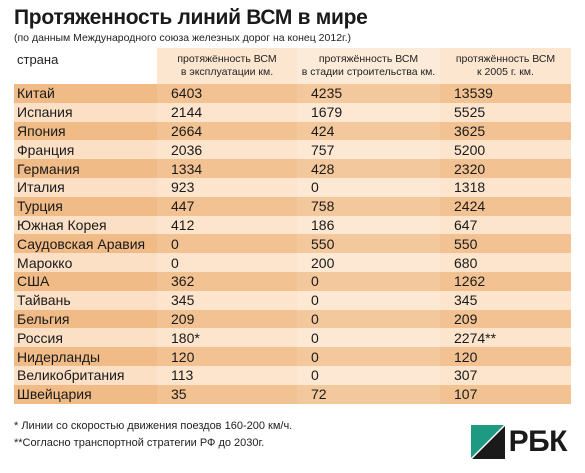  I want to click on cell-construction: 757, so click(368, 150).